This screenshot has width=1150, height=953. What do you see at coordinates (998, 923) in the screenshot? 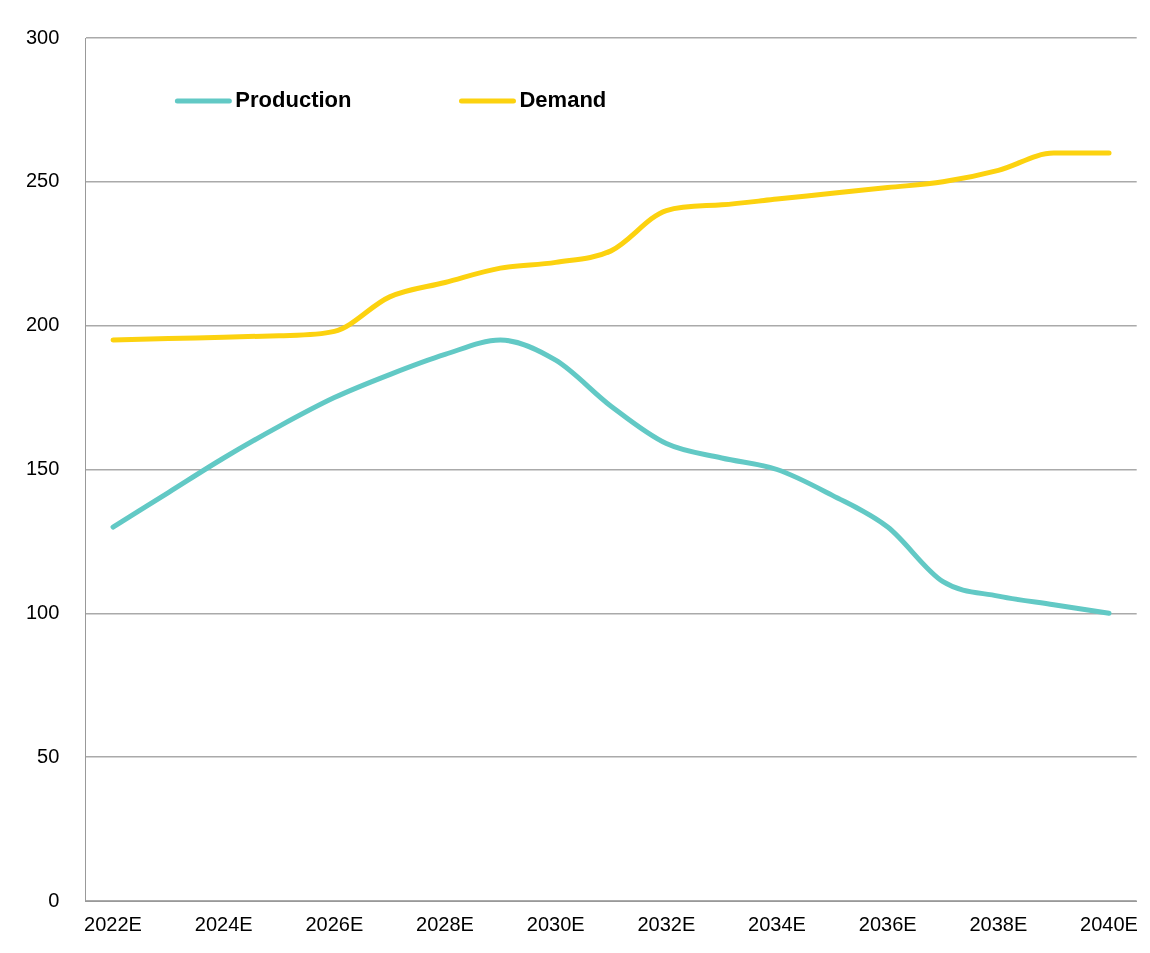
I see `x-tick-label: 2038E` at bounding box center [998, 923].